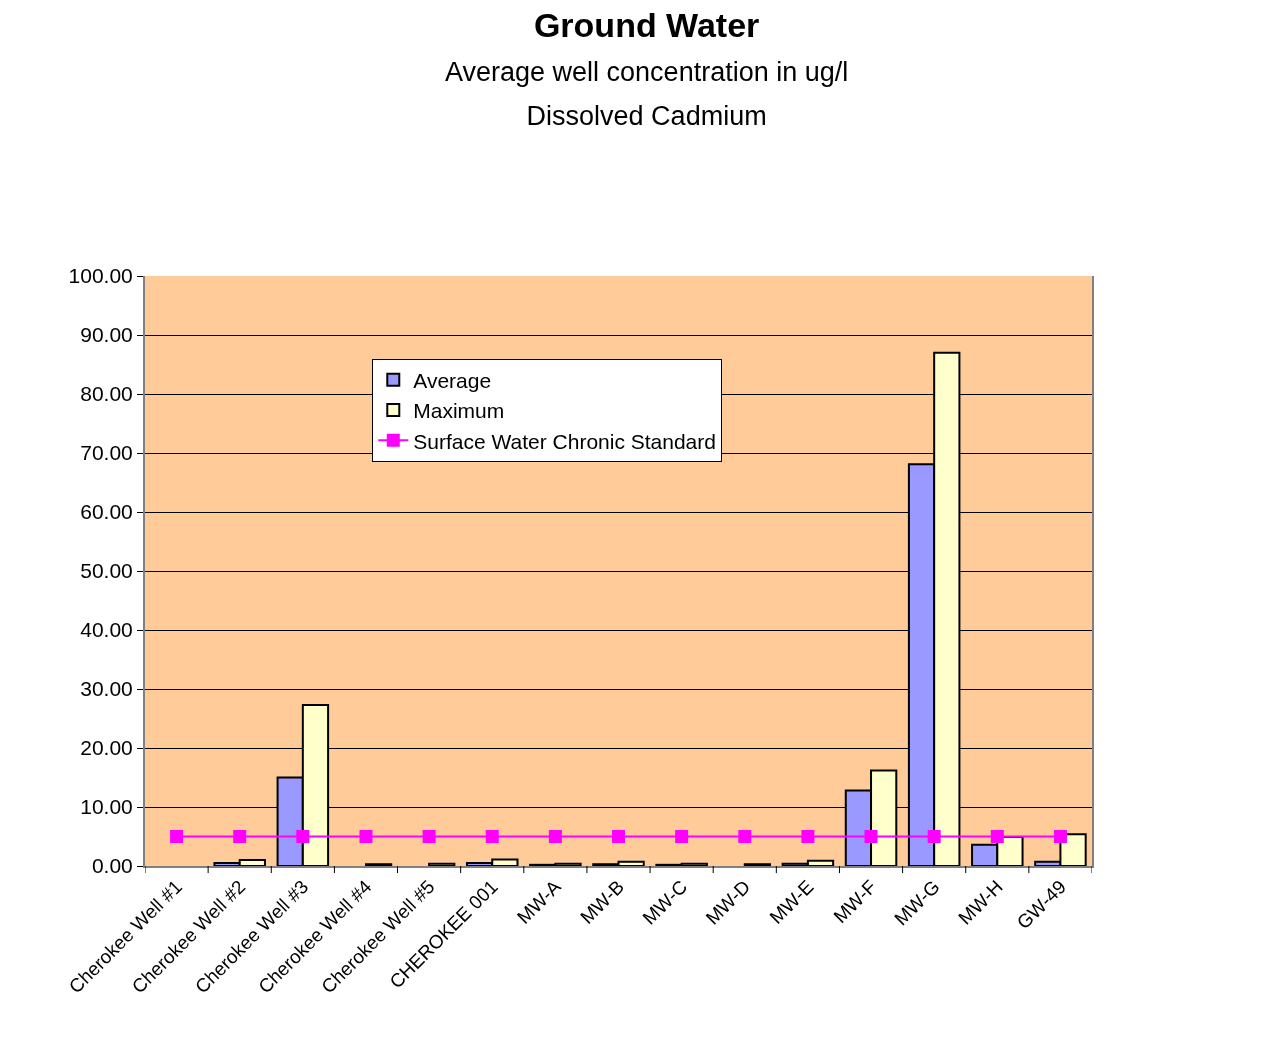 Image resolution: width=1283 pixels, height=1044 pixels. I want to click on bar, so click(442, 864).